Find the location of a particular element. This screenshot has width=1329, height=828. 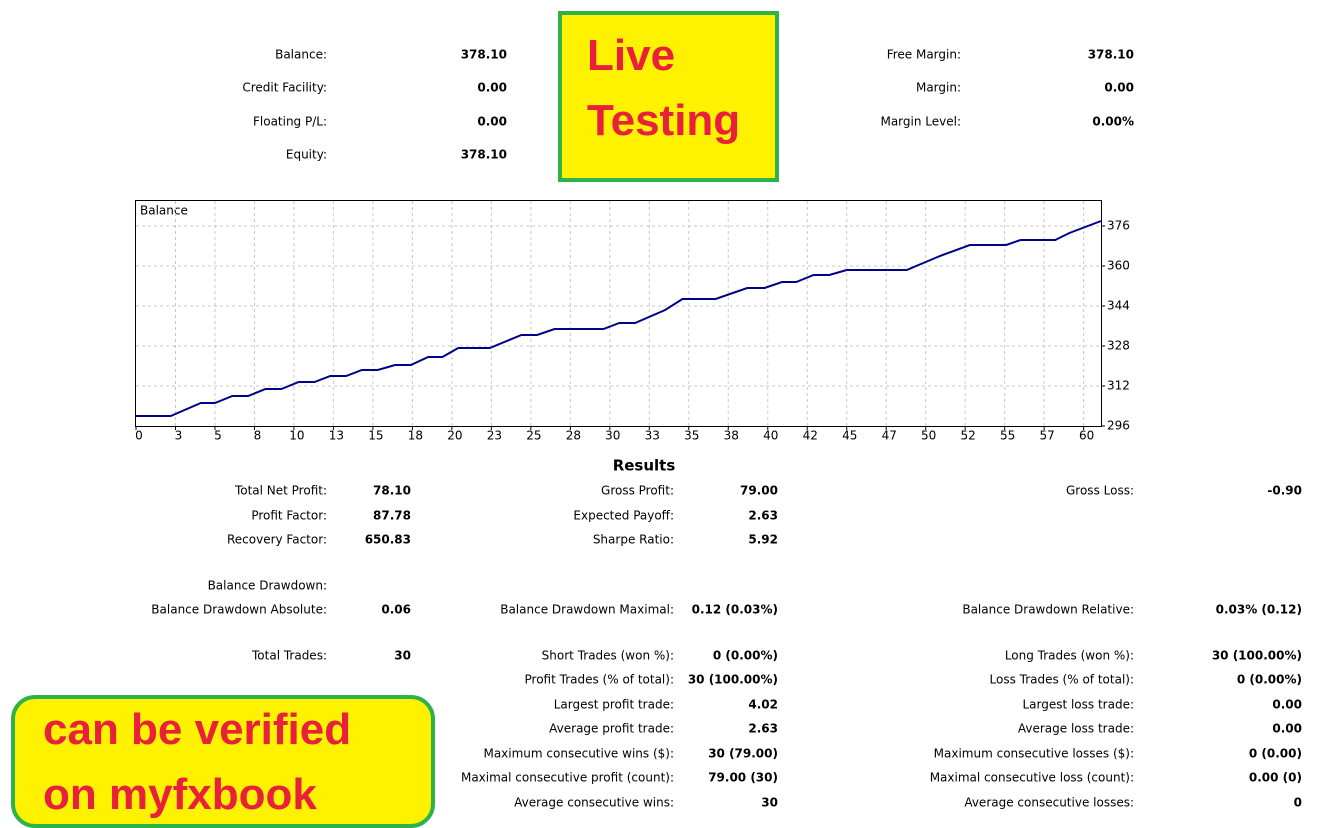

result-value: 79.00 is located at coordinates (759, 491).